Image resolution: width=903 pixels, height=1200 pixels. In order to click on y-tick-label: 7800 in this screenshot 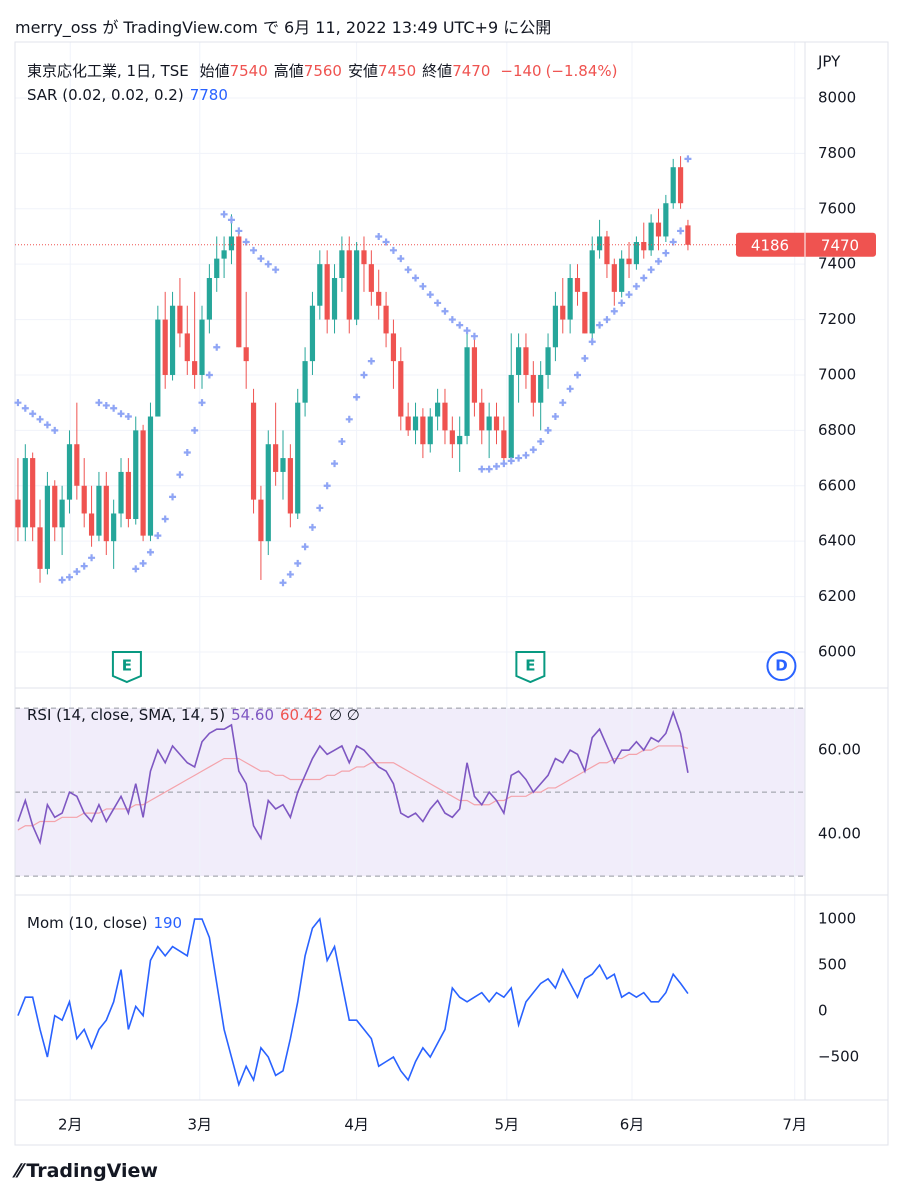, I will do `click(837, 153)`.